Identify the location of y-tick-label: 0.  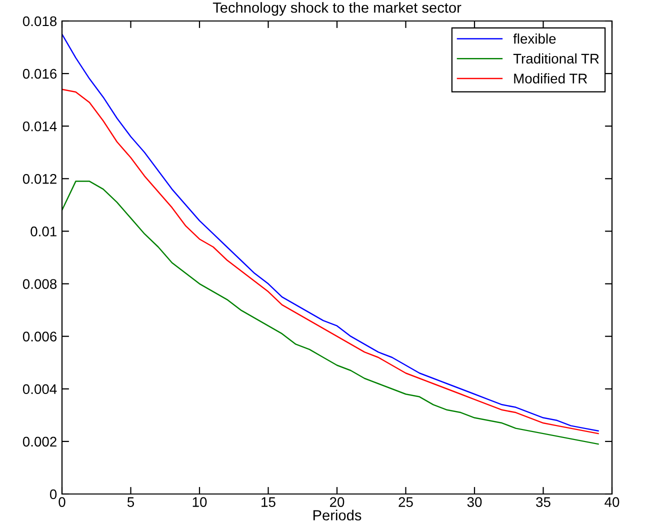
(53, 494).